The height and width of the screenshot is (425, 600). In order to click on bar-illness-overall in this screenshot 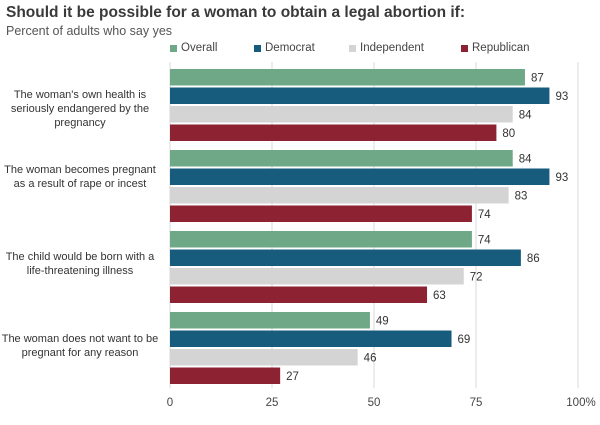, I will do `click(321, 239)`.